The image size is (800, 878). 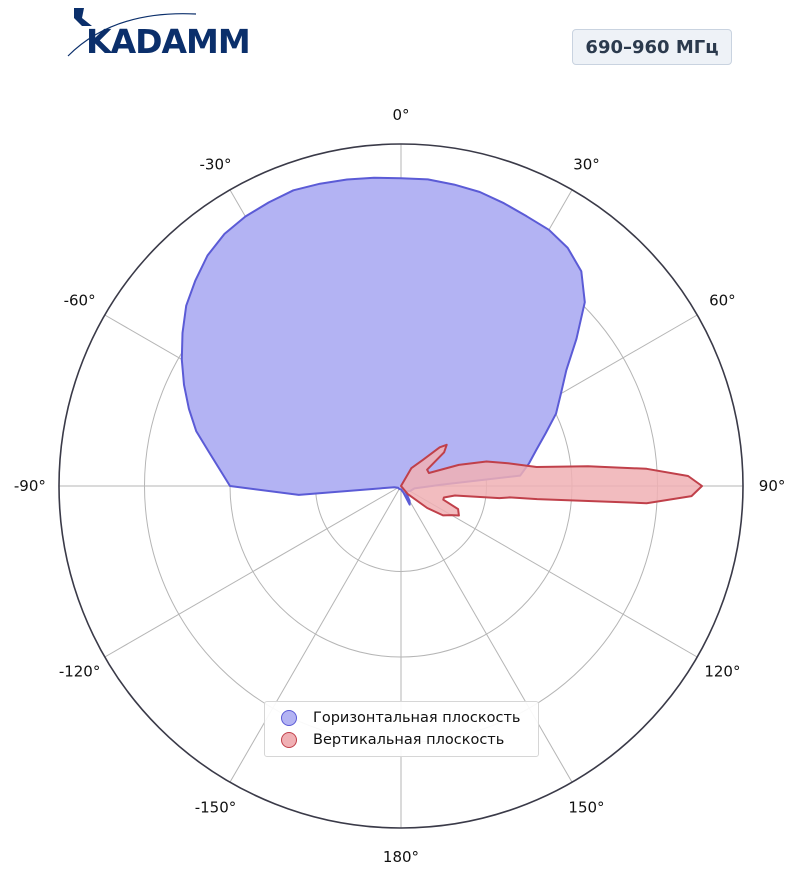 I want to click on angle-tick-label: 90°, so click(x=772, y=486).